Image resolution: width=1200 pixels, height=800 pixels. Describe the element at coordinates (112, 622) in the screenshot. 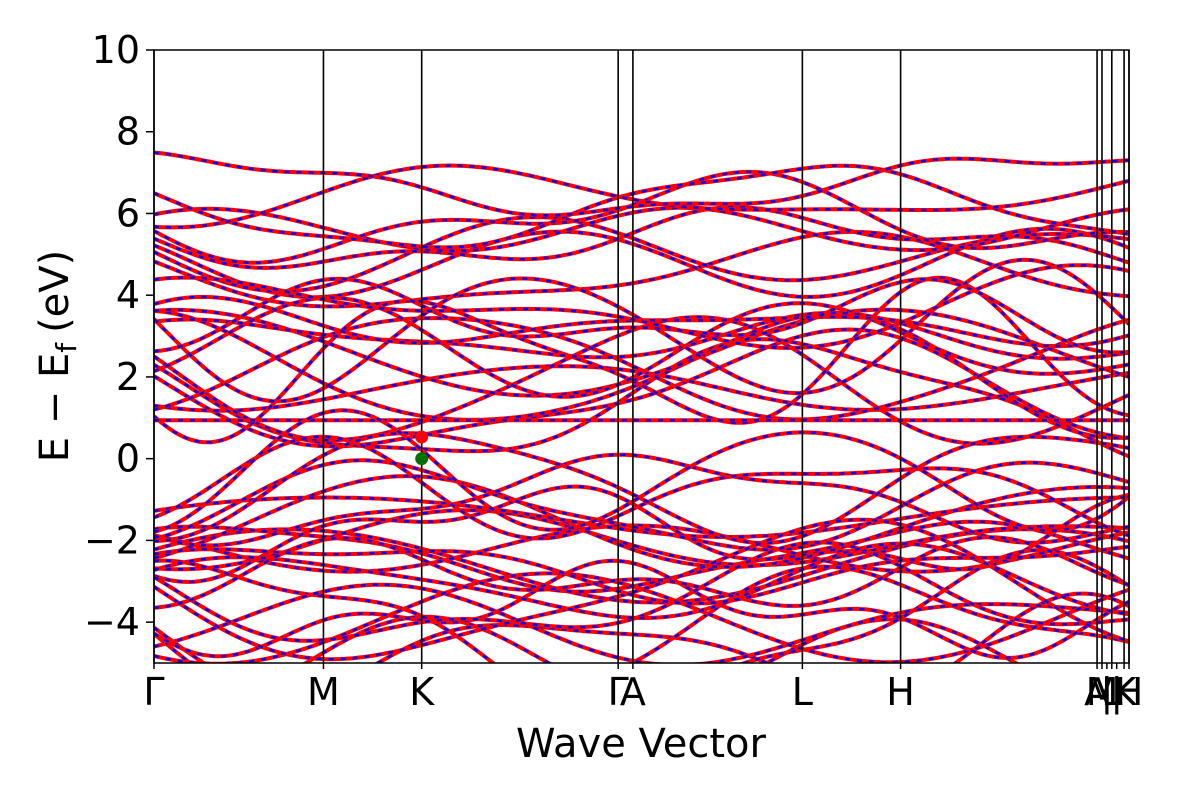

I see `y-tick-label: −4` at that location.